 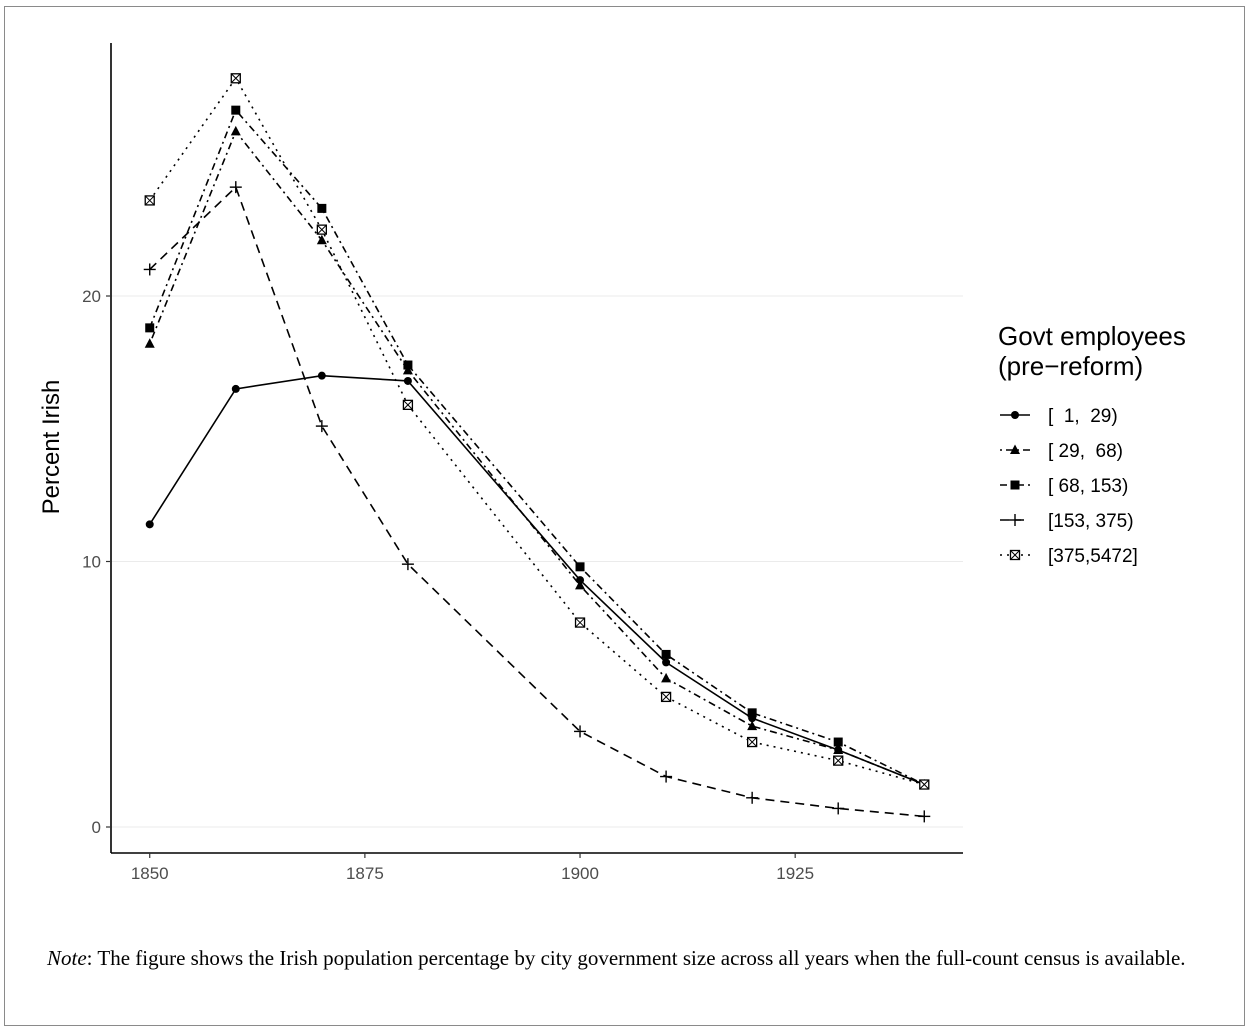 I want to click on legend-label: [153, 375), so click(x=1091, y=521).